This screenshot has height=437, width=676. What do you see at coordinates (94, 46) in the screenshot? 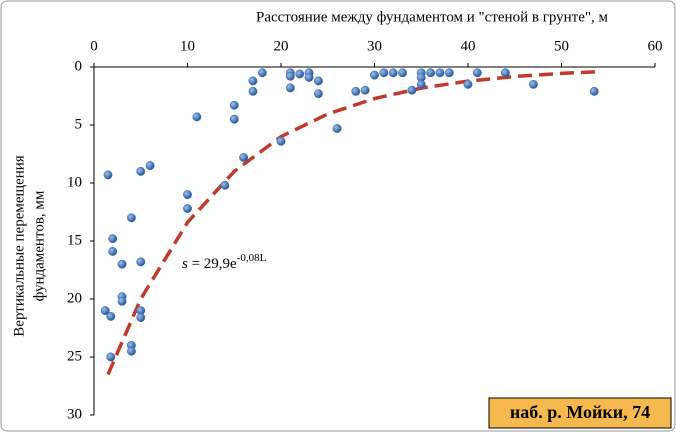
I see `x-tick-label: 0` at bounding box center [94, 46].